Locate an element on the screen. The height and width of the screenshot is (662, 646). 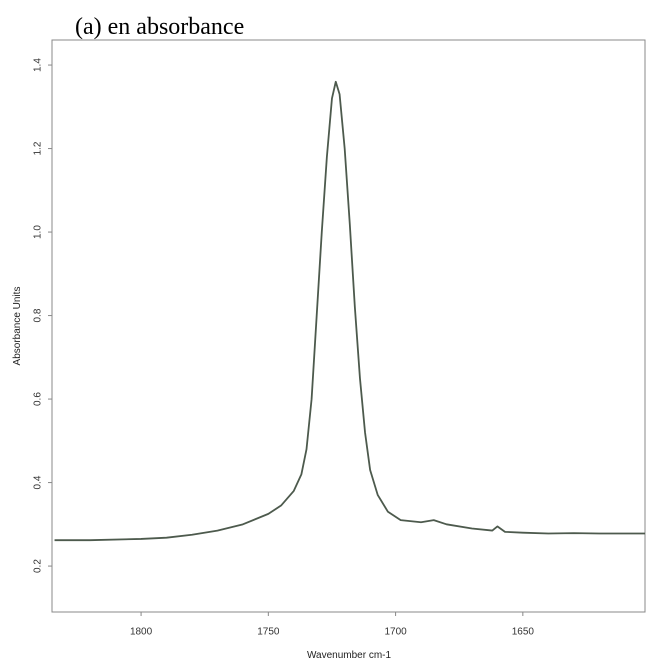
y-tick-label: 0.6 is located at coordinates (38, 399).